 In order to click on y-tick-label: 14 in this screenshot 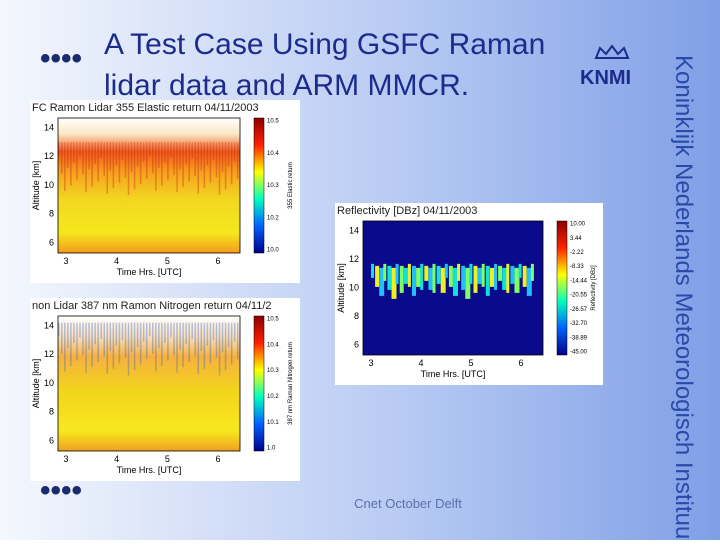, I will do `click(49, 127)`.